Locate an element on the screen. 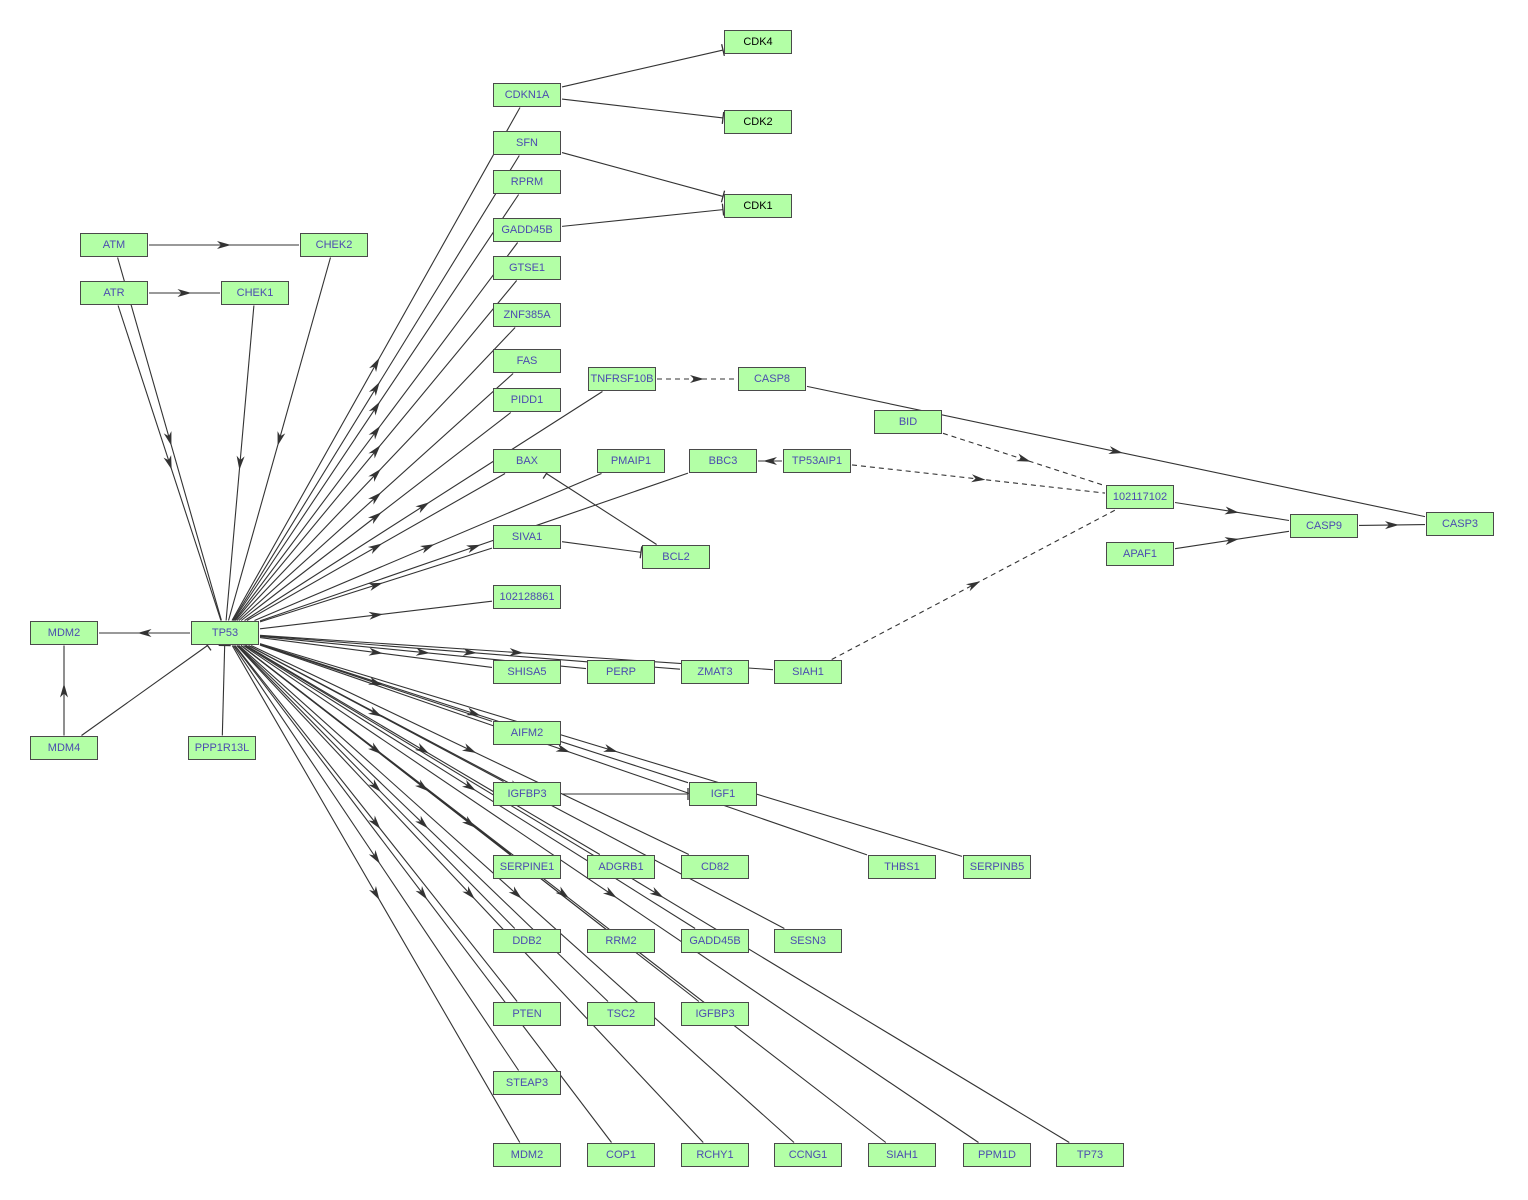 The width and height of the screenshot is (1528, 1200). node-sesn3: SESN3 is located at coordinates (808, 941).